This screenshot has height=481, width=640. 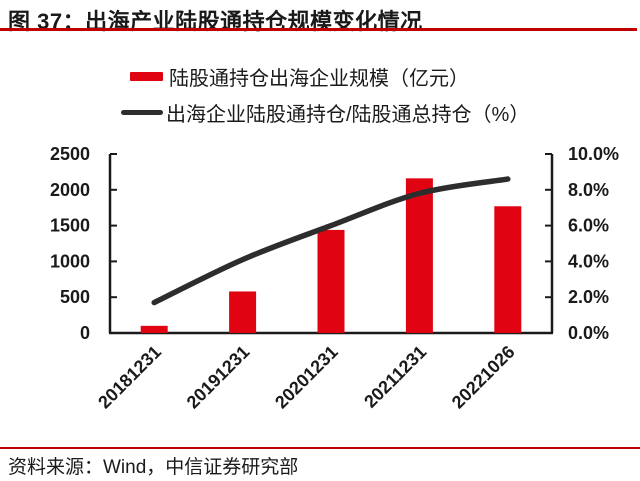 I want to click on x-axis-label: 20211231, so click(x=395, y=377).